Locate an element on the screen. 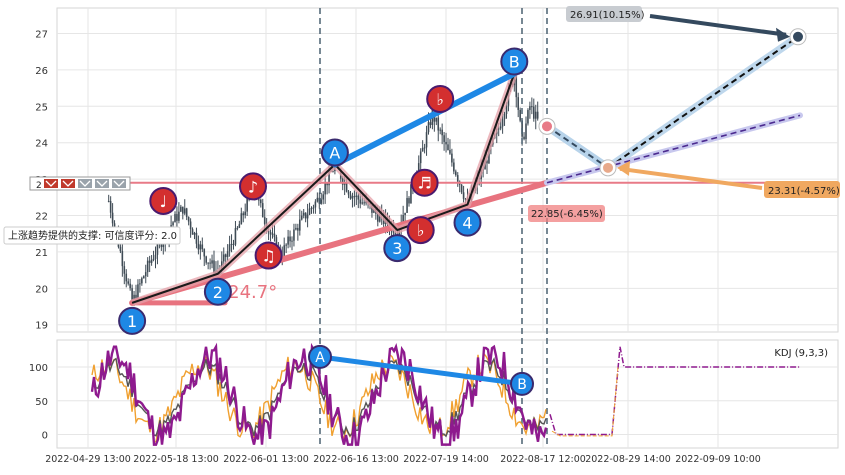  xtick-label: 2022-04-29 13:00 is located at coordinates (88, 459).